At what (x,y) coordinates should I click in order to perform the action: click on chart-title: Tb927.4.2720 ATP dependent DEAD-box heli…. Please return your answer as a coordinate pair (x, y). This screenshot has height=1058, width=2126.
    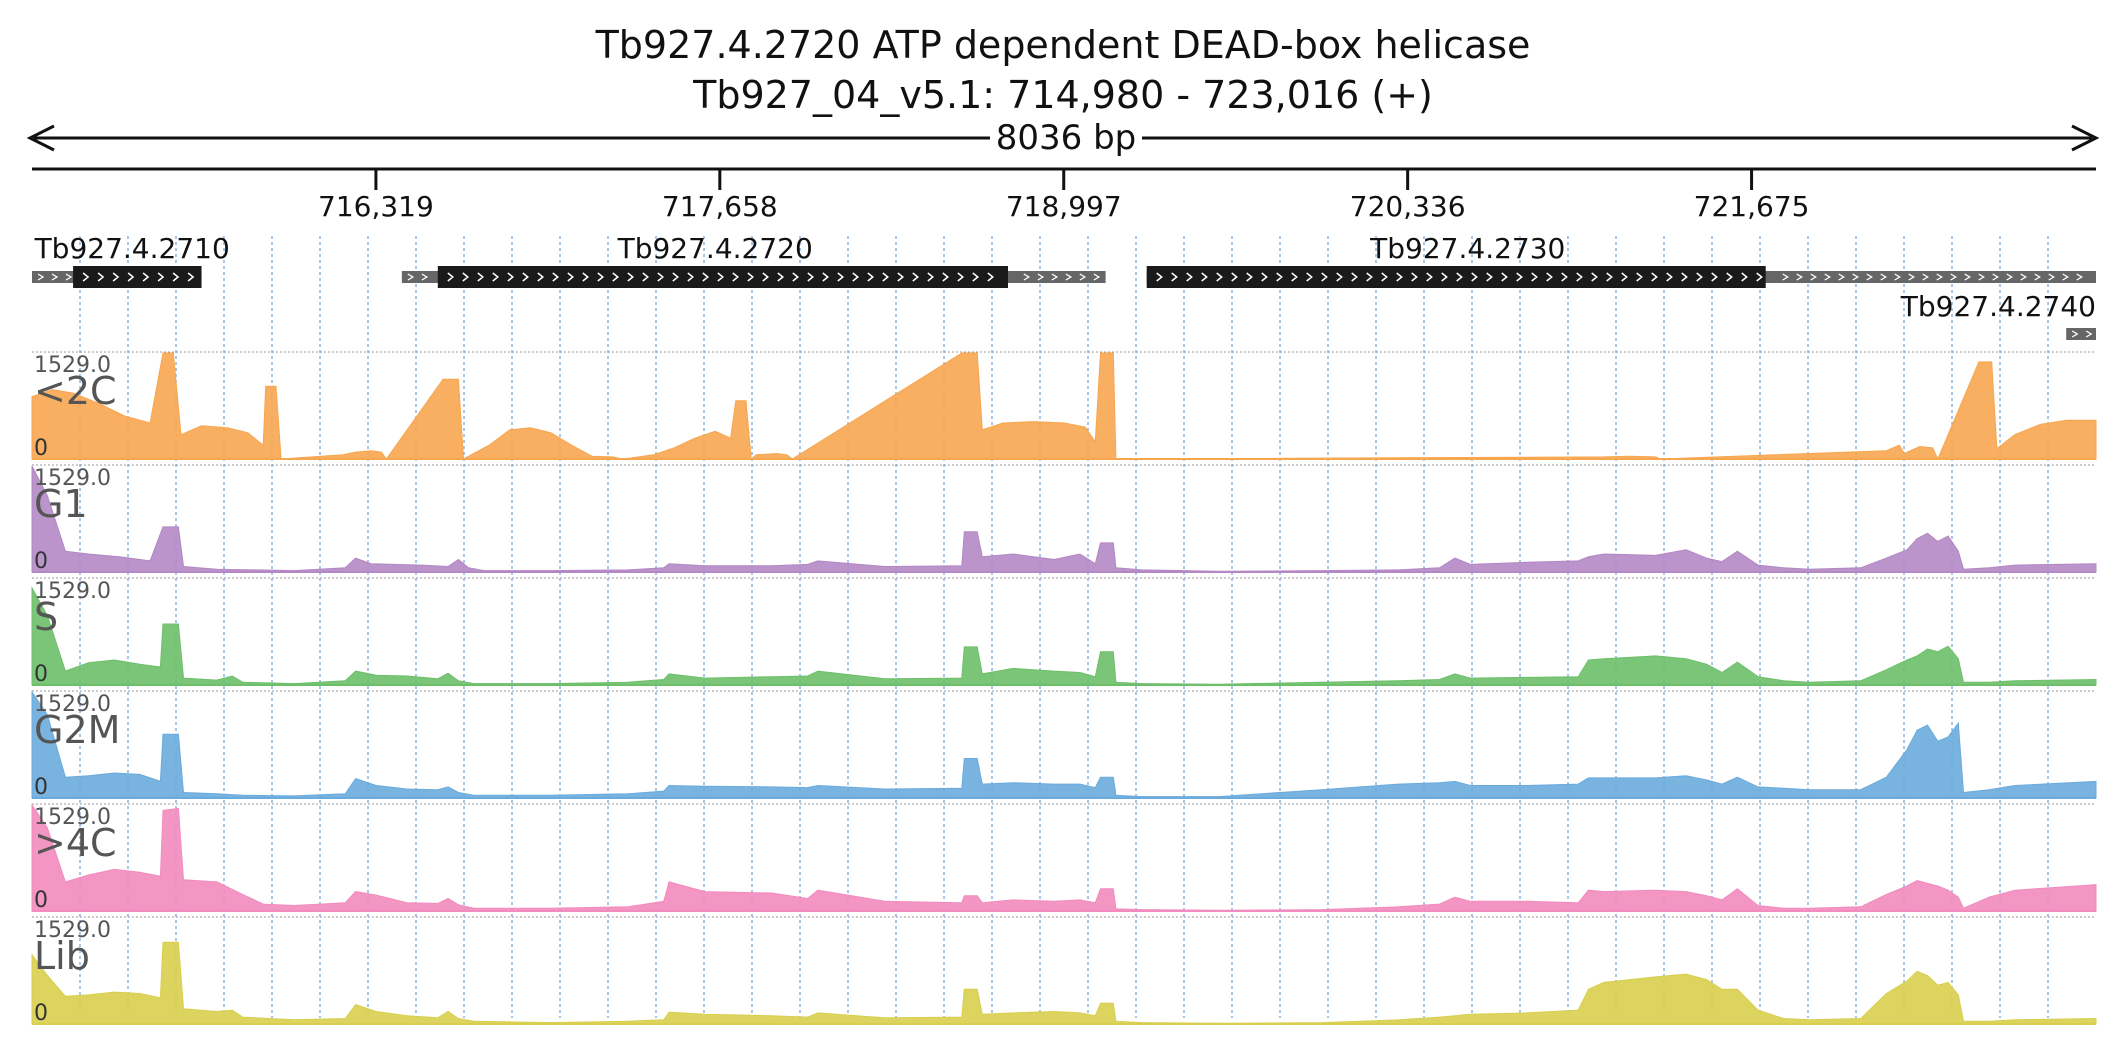
    Looking at the image, I should click on (1063, 45).